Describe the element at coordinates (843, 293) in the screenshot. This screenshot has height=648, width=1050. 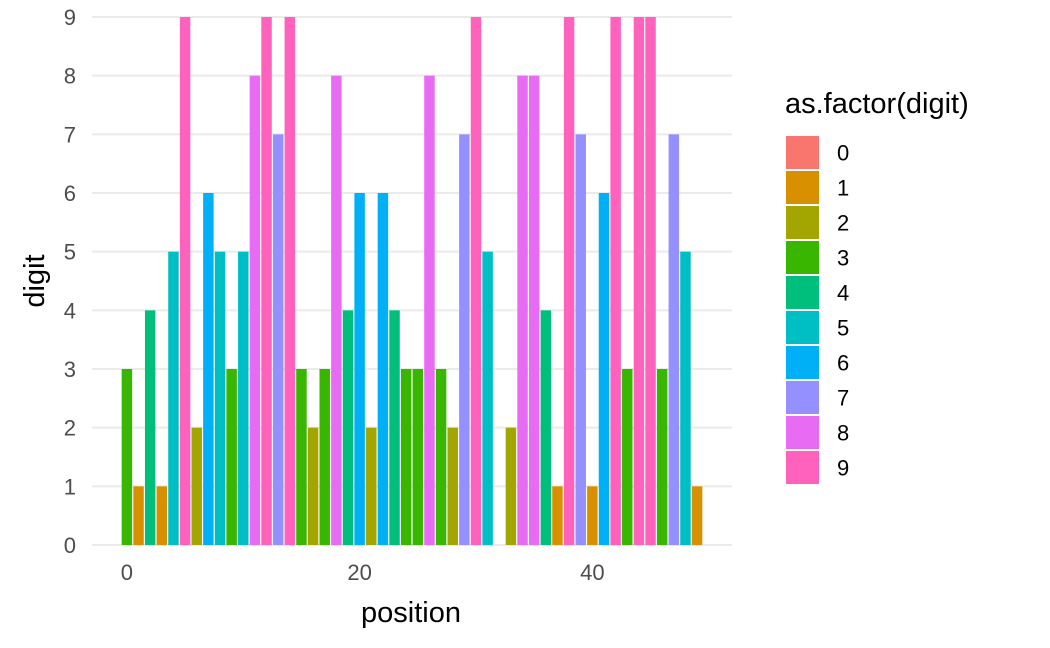
I see `legend-label: 4` at that location.